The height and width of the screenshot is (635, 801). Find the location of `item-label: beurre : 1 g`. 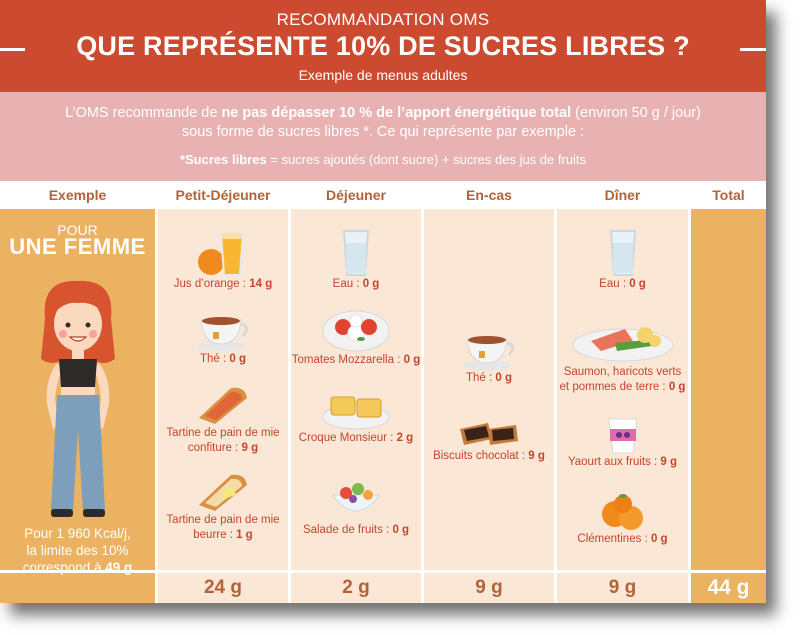

item-label: beurre : 1 g is located at coordinates (223, 535).